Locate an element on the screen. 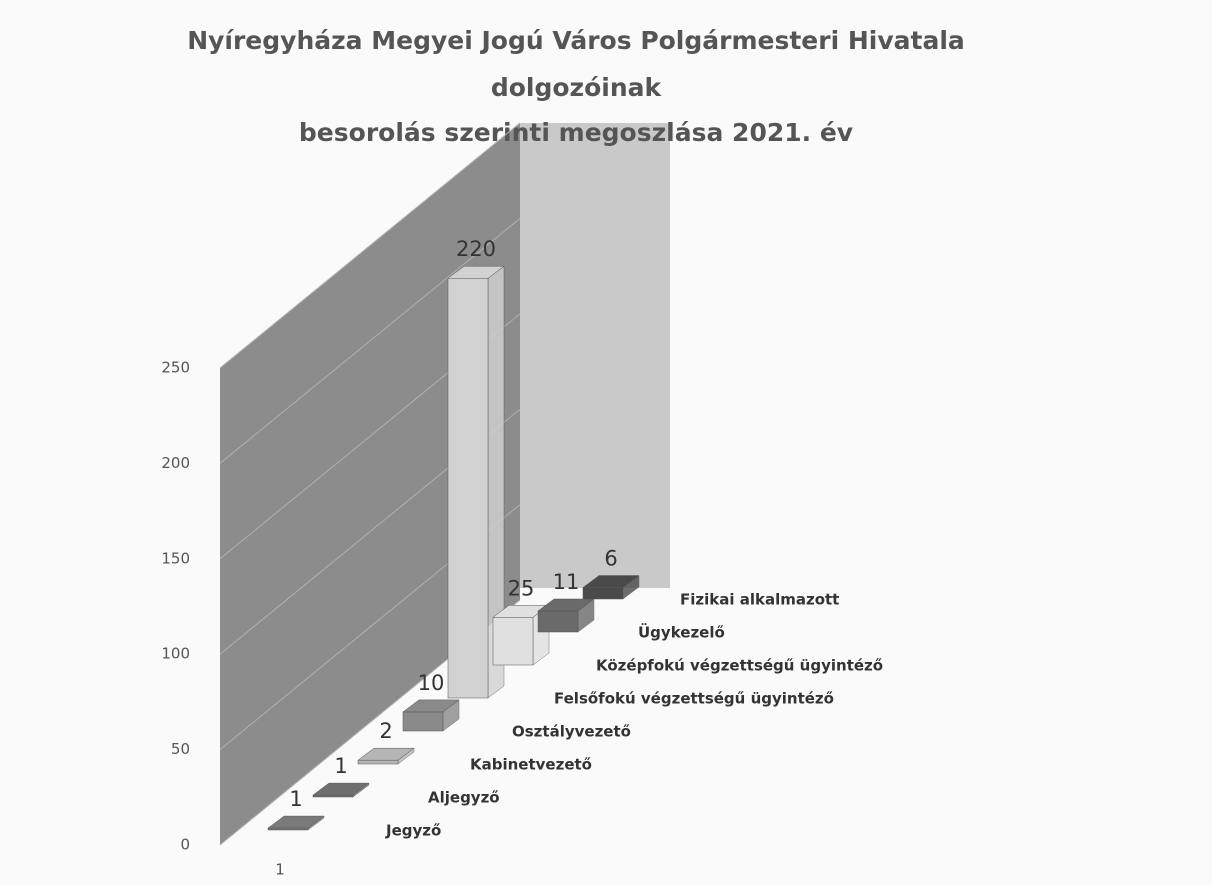  back-wall is located at coordinates (595, 355).